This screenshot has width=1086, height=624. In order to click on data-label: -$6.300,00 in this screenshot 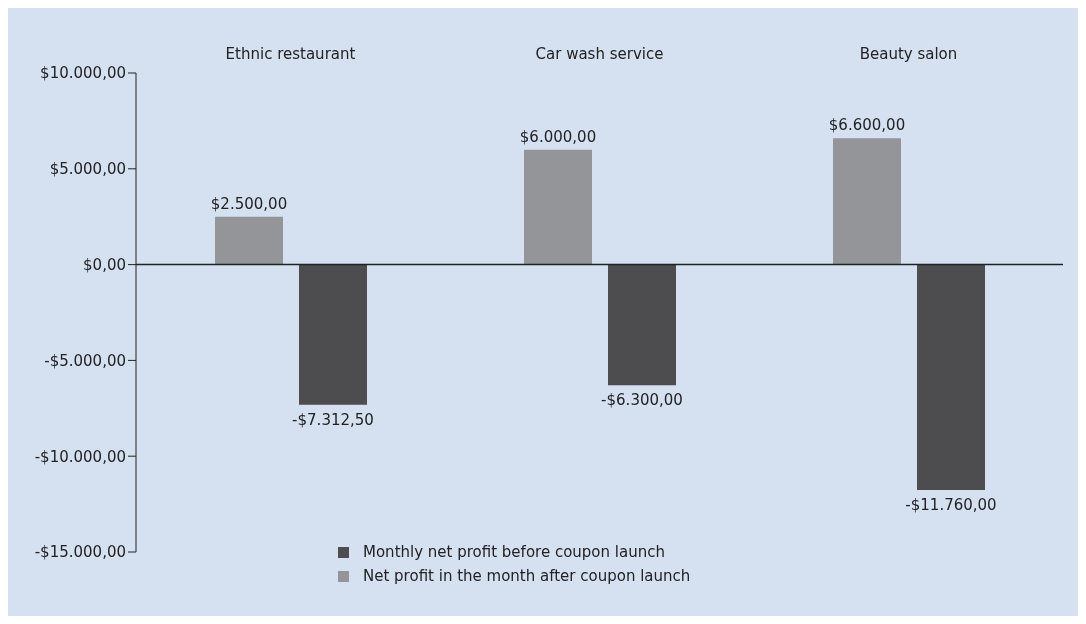, I will do `click(642, 400)`.